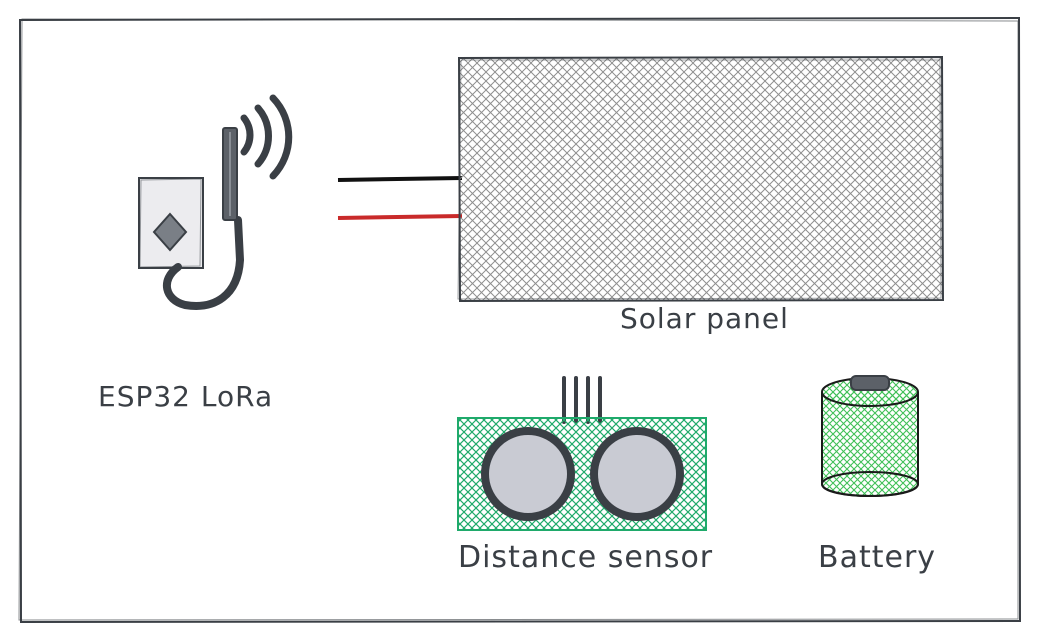 The height and width of the screenshot is (640, 1040). Describe the element at coordinates (870, 383) in the screenshot. I see `battery-terminal` at that location.